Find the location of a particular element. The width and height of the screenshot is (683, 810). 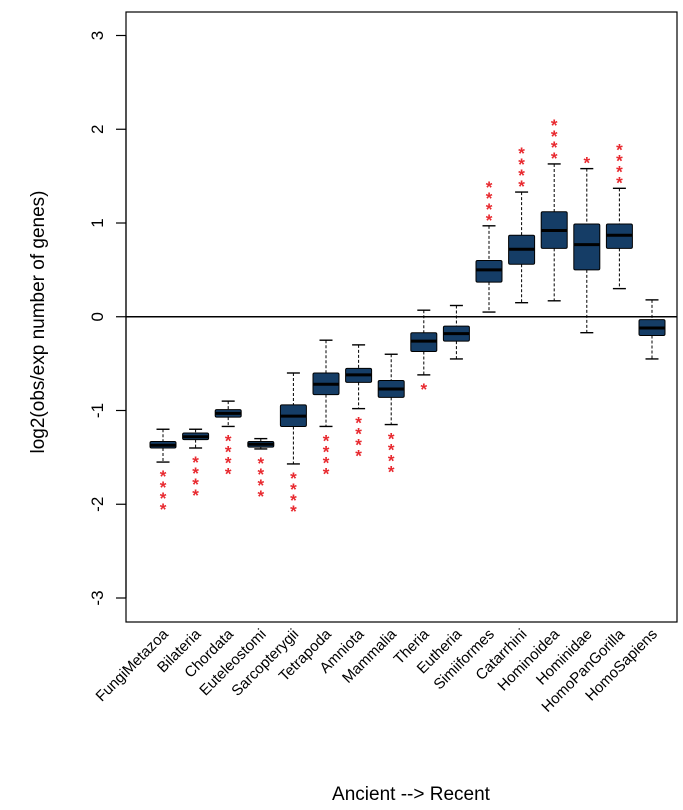

y-axis: -3 -2 -1 0 1 2 3 is located at coordinates (107, 318).